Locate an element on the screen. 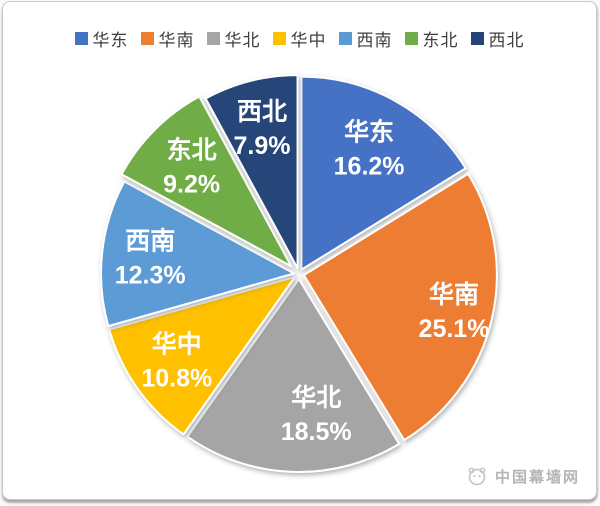 The image size is (600, 506). legend-label: 东北 is located at coordinates (440, 40).